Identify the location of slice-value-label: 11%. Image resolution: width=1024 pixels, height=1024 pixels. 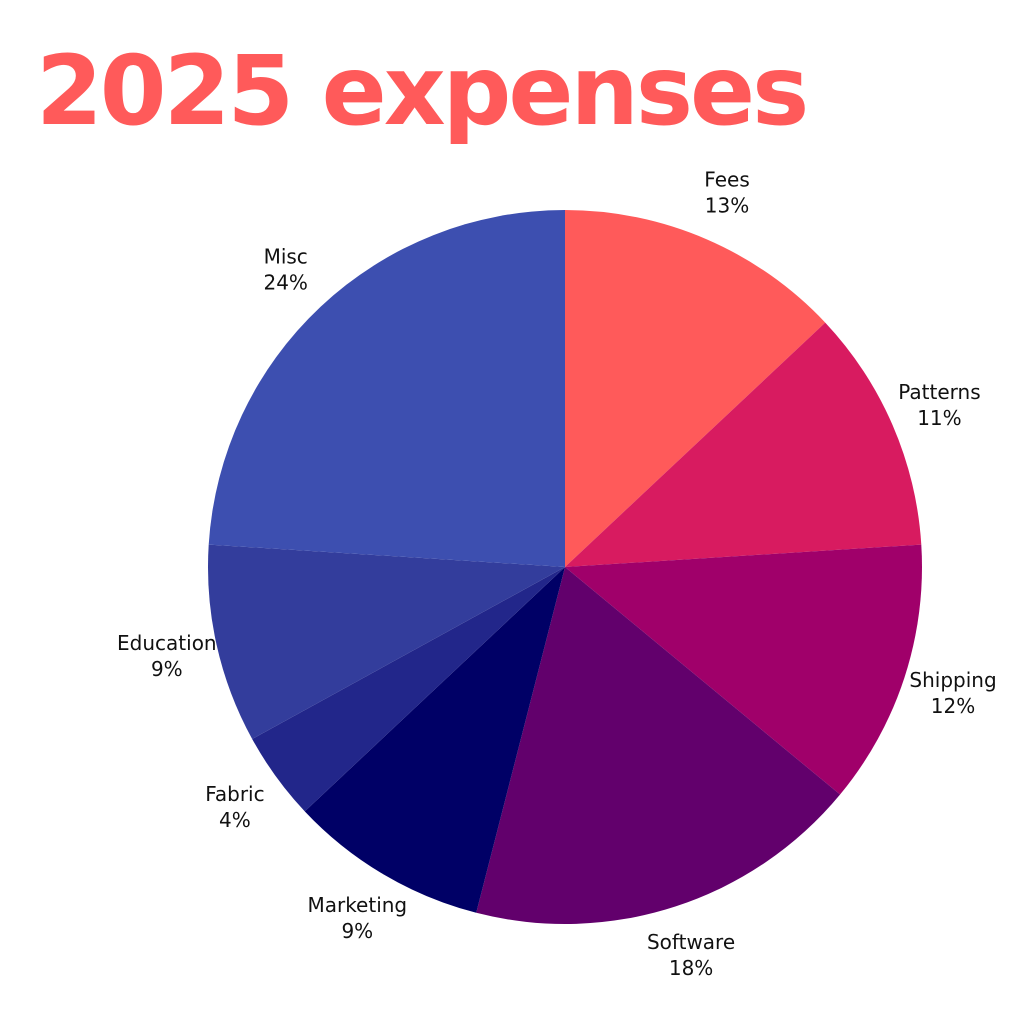
(939, 418).